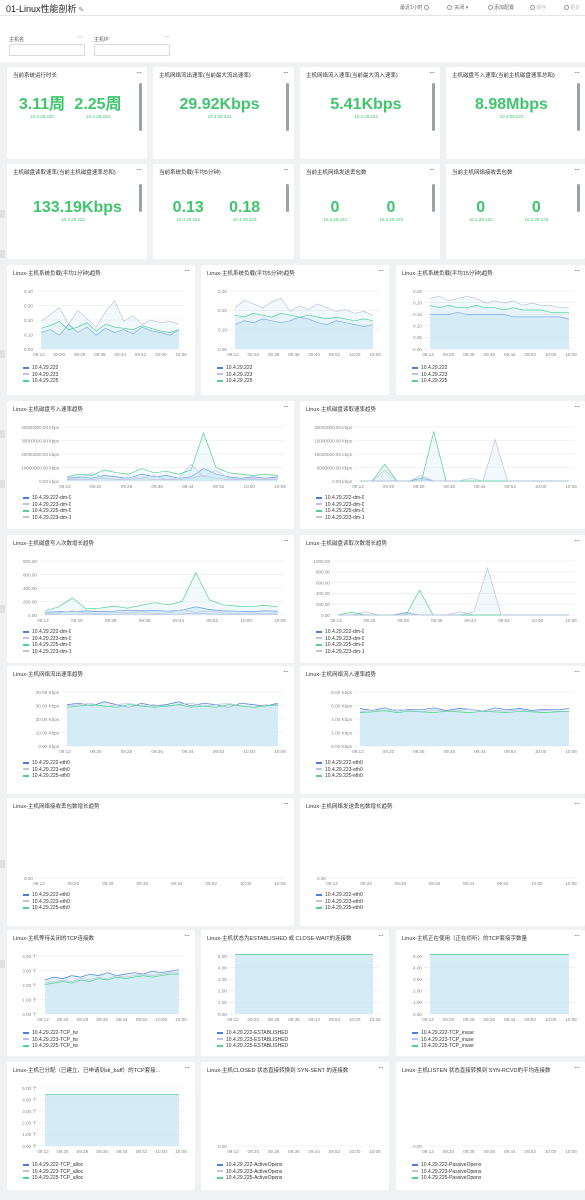 The image size is (585, 1200). What do you see at coordinates (80, 37) in the screenshot?
I see `filter-options-hostname: ···` at bounding box center [80, 37].